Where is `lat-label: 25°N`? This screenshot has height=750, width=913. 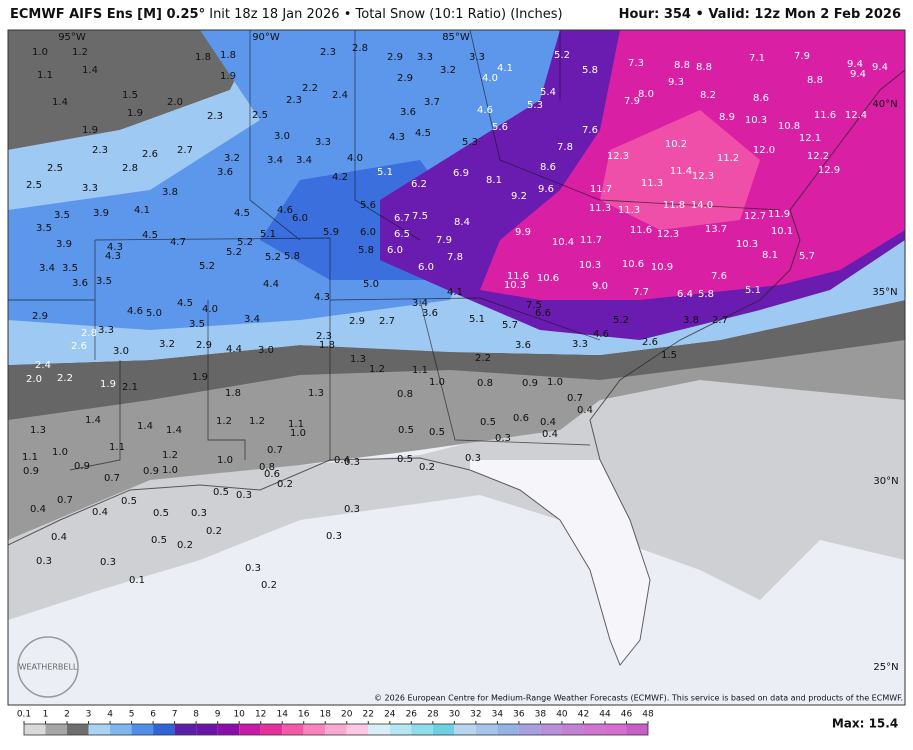
lat-label: 25°N is located at coordinates (885, 667).